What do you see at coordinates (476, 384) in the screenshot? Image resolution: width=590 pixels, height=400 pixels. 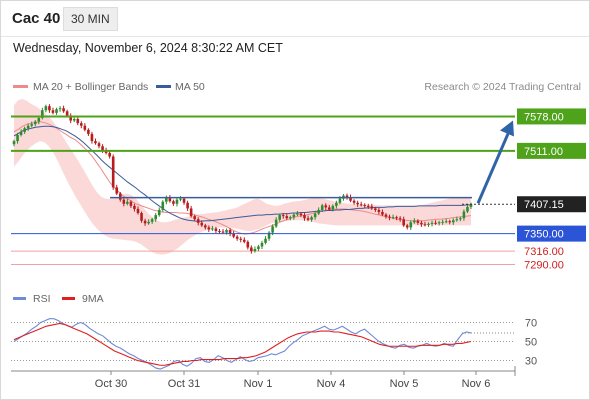 I see `x-tick-label: Nov 6` at bounding box center [476, 384].